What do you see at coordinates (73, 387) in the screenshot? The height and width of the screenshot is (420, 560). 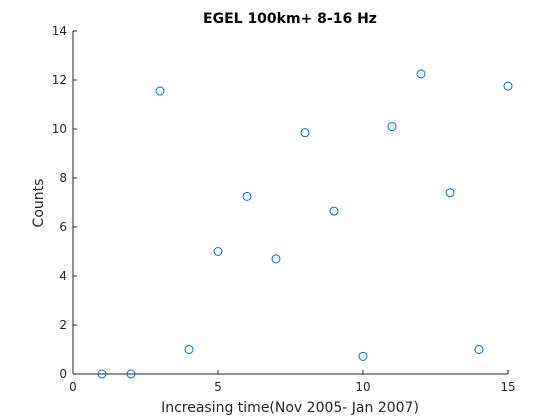 I see `x-tick-label: 0` at bounding box center [73, 387].